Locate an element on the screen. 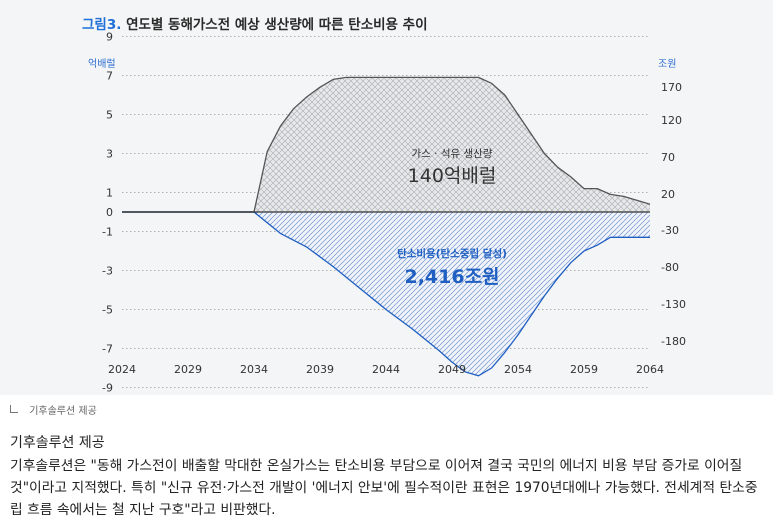 Image resolution: width=773 pixels, height=525 pixels. y-right-tick-label: -180 is located at coordinates (673, 341).